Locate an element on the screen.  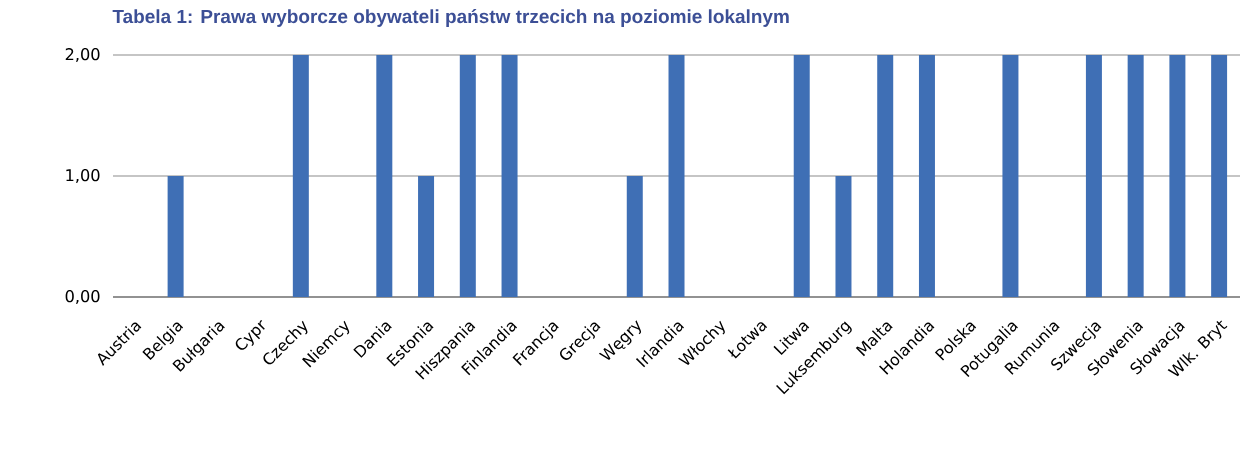
chart-title: Tabela 1: Prawa wyborcze obywateli państw trzecich na poziomie lokalnym is located at coordinates (450, 18).